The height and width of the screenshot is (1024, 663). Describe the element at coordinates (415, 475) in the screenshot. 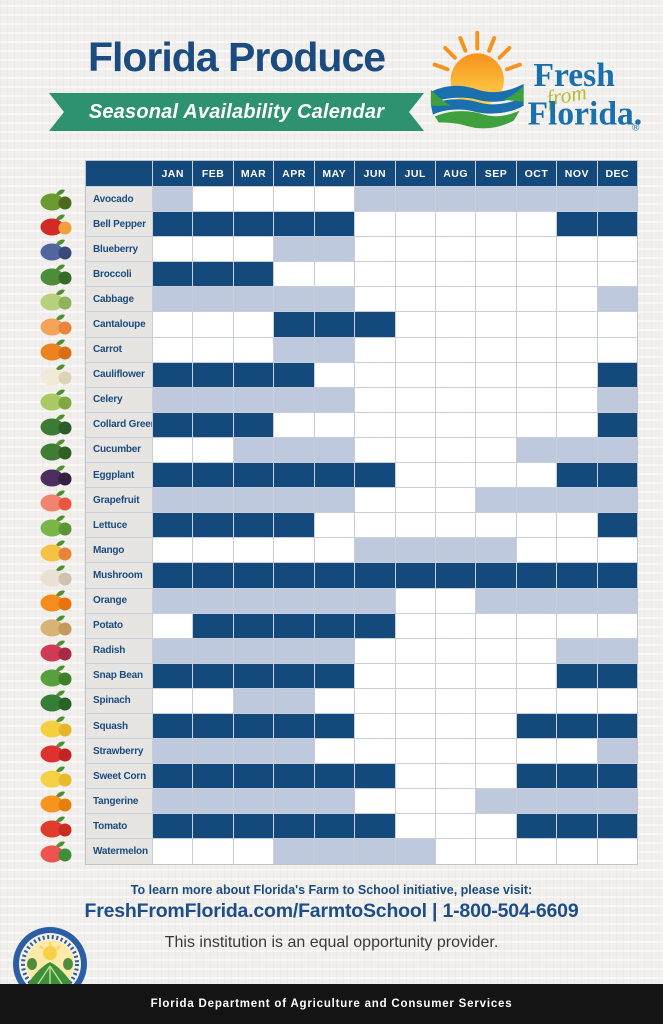

I see `cell-eggplant-jul` at that location.